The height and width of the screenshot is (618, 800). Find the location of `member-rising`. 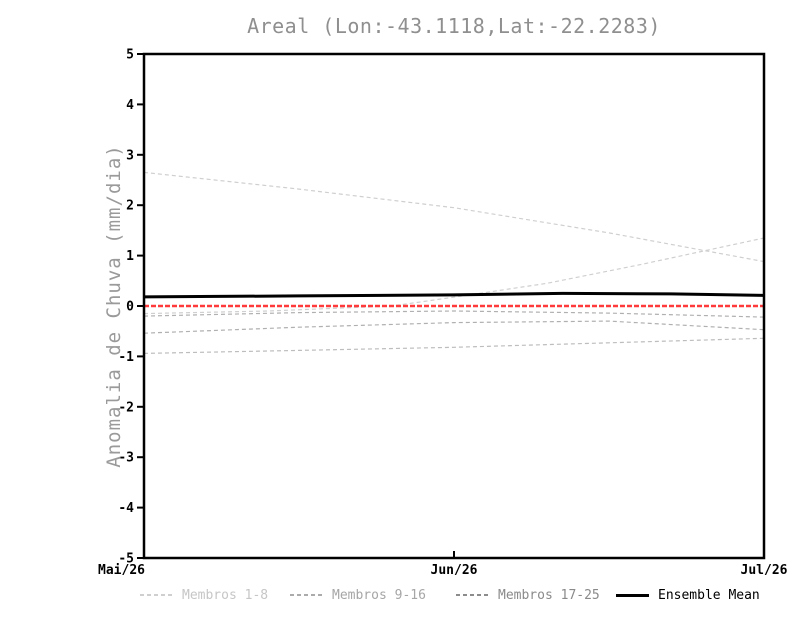

member-rising is located at coordinates (454, 276).